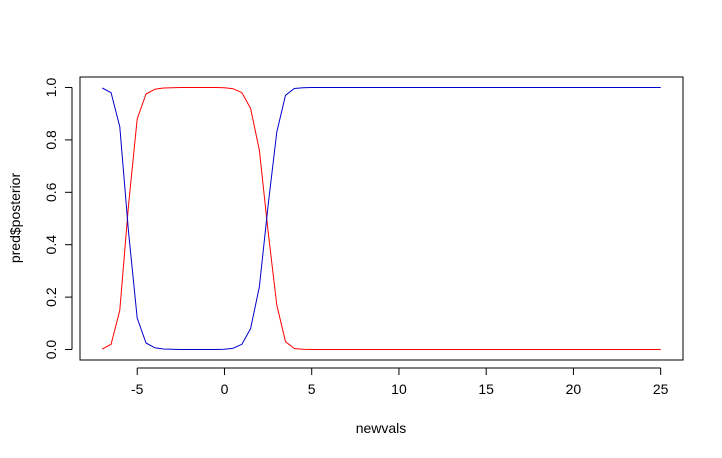 The height and width of the screenshot is (458, 722). What do you see at coordinates (51, 88) in the screenshot?
I see `y-tick-label: 1.0` at bounding box center [51, 88].